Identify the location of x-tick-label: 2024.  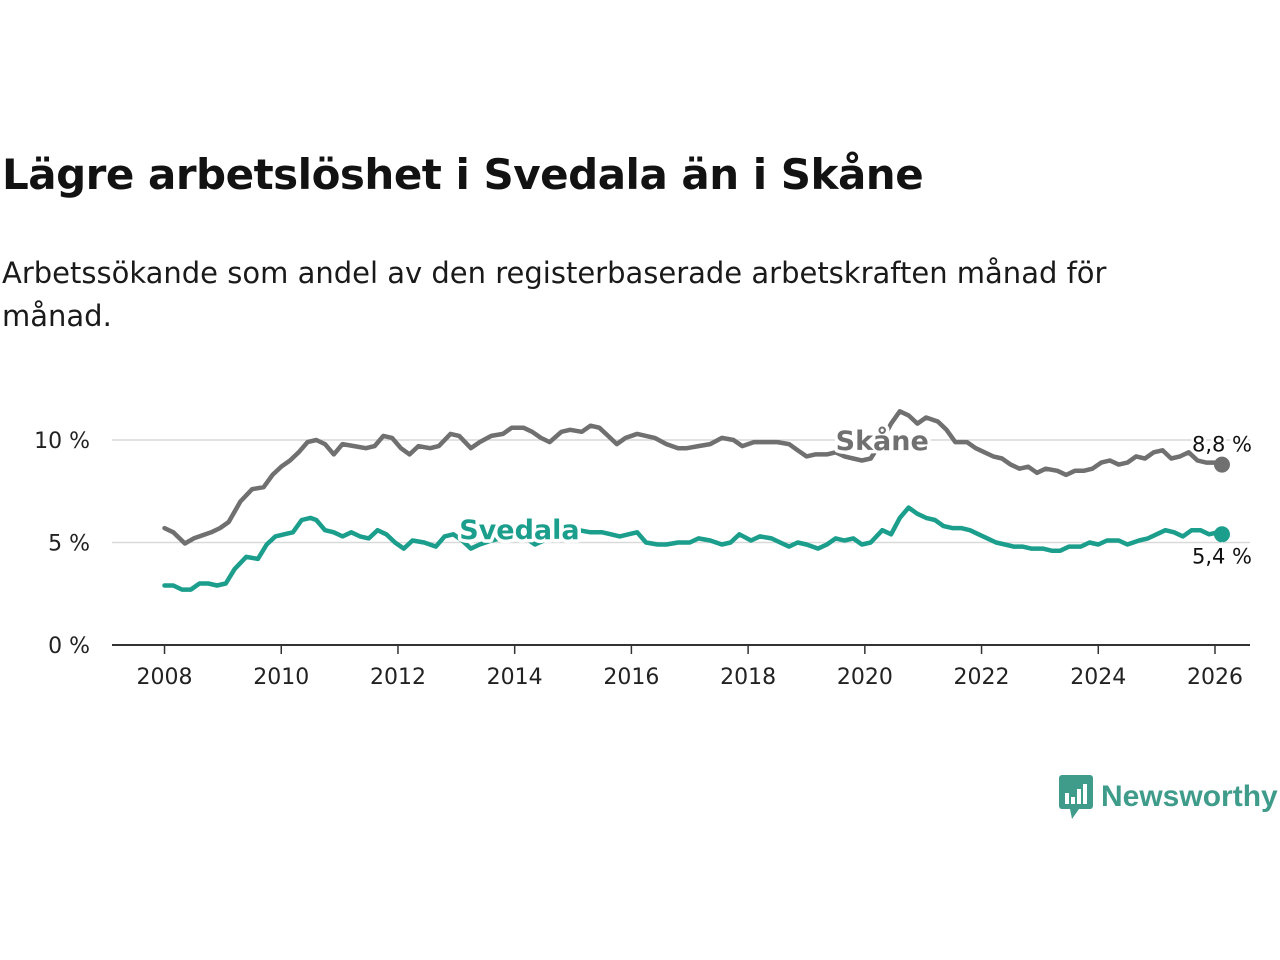
(1098, 677).